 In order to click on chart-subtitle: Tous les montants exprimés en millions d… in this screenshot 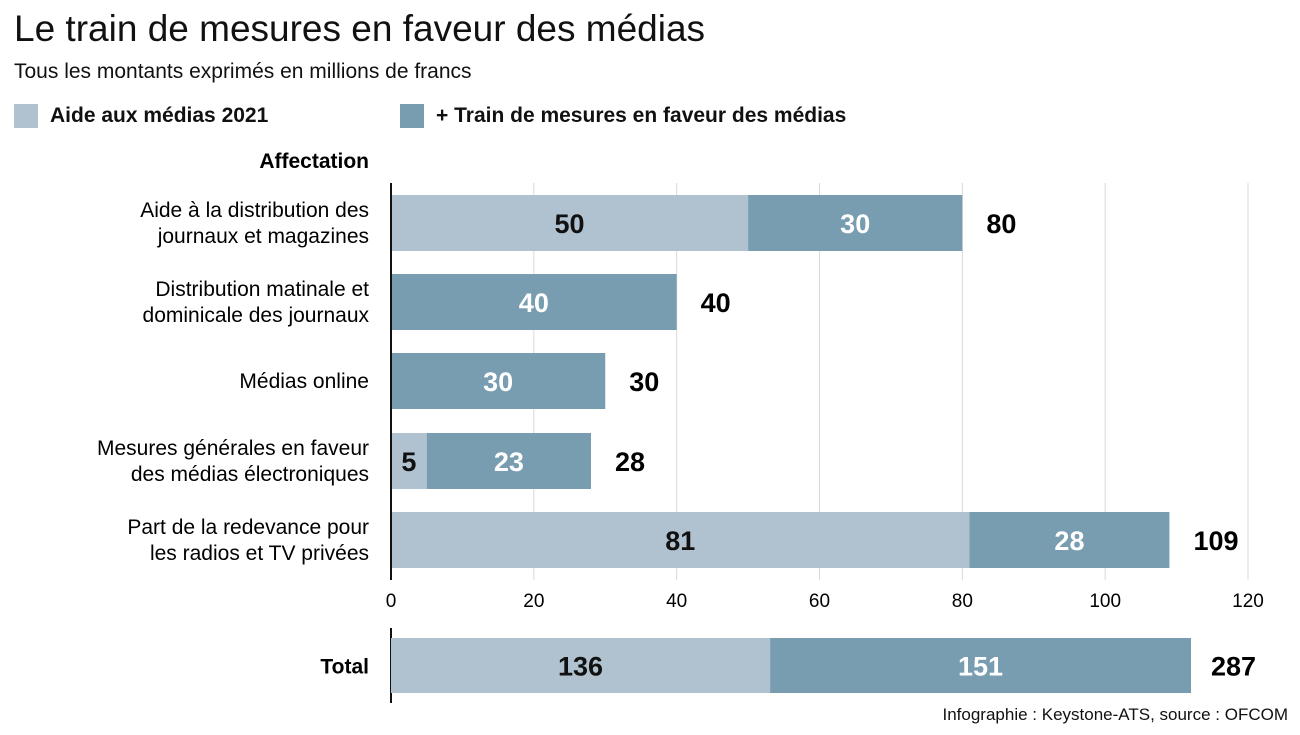, I will do `click(243, 71)`.